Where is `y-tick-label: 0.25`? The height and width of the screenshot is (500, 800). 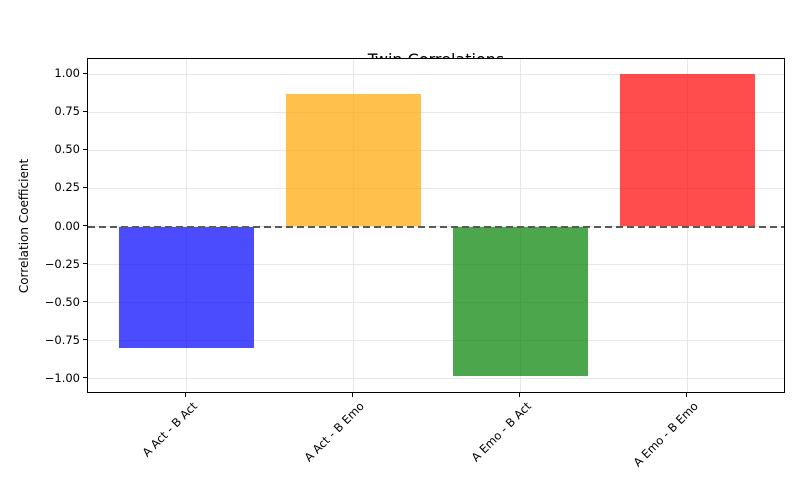 y-tick-label: 0.25 is located at coordinates (67, 187).